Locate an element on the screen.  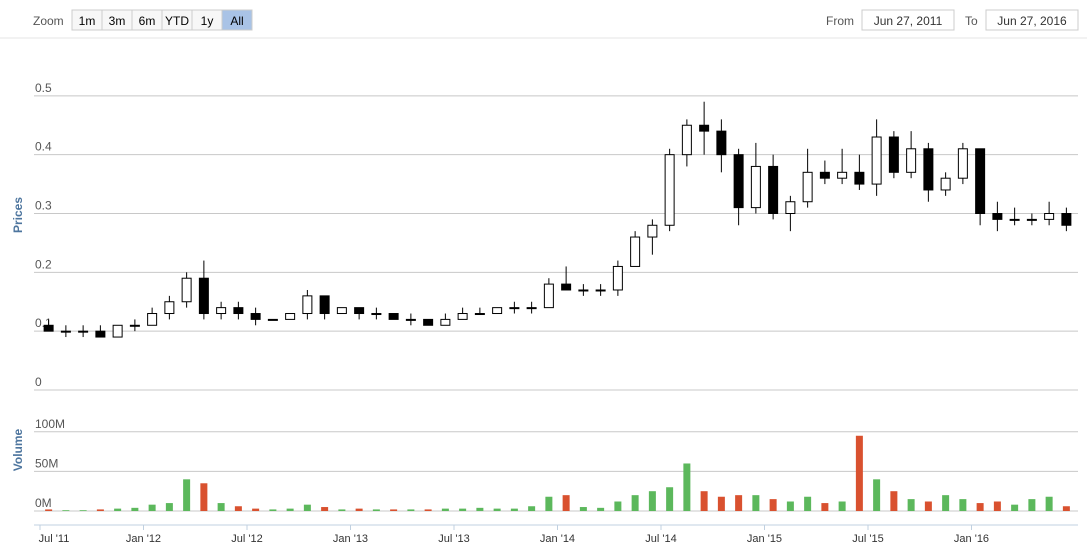
x-tick-label: Jul '11 is located at coordinates (54, 539).